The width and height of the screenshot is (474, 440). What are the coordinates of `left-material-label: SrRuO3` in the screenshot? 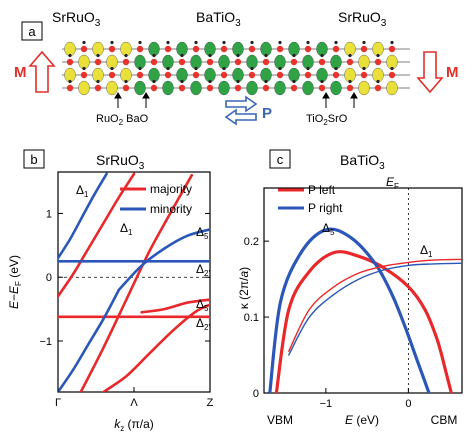 It's located at (76, 19).